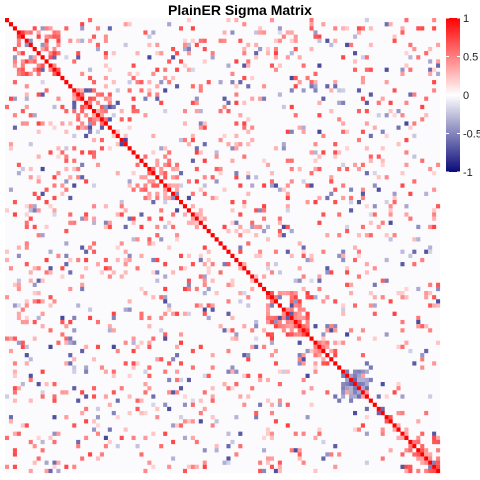  I want to click on colorbar-tick-label: 1, so click(466, 19).